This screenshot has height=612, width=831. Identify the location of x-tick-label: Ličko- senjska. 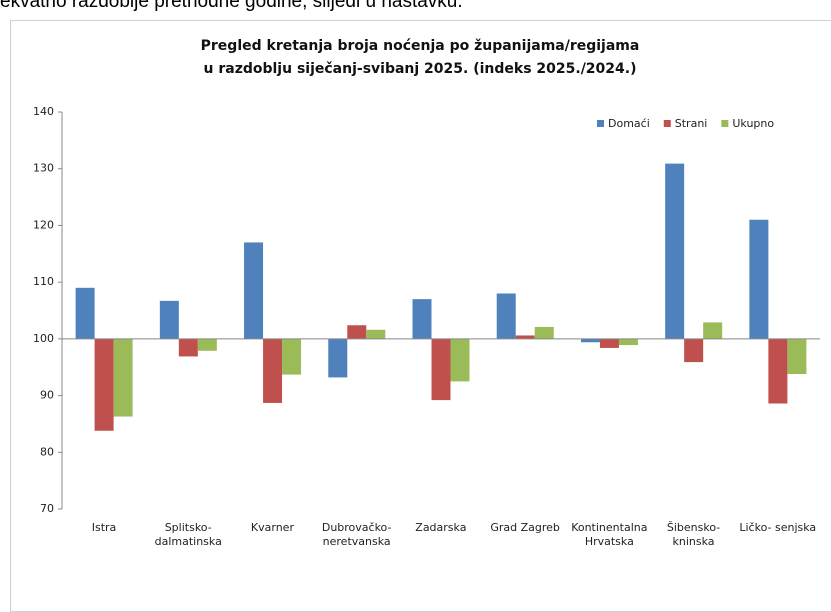
(778, 527).